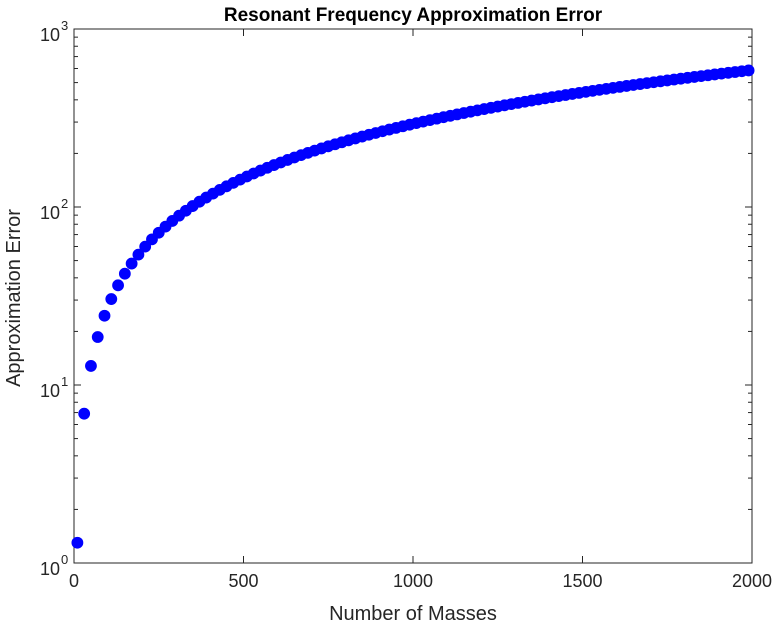 The height and width of the screenshot is (626, 776). Describe the element at coordinates (413, 15) in the screenshot. I see `chart-title: Resonant Frequency Approximation Error` at that location.